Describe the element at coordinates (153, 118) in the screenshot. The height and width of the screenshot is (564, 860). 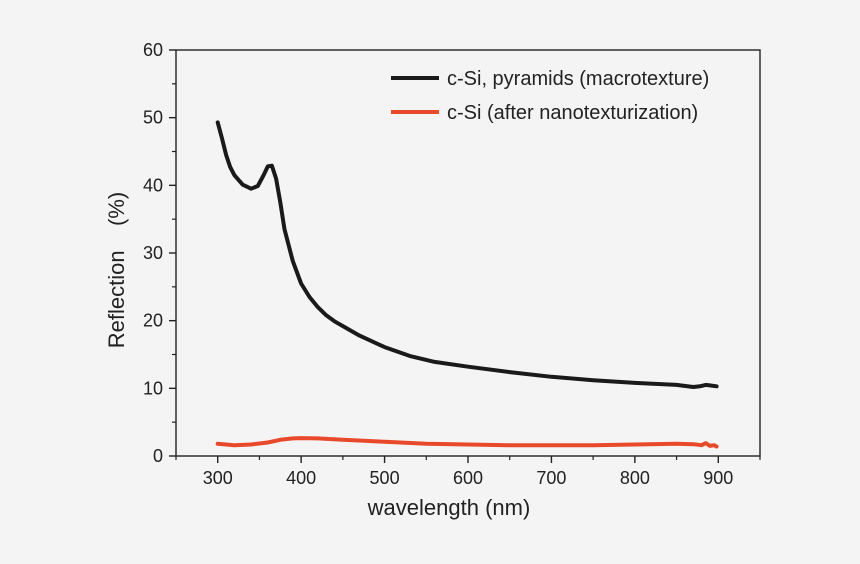
I see `y-tick-label: 50` at that location.